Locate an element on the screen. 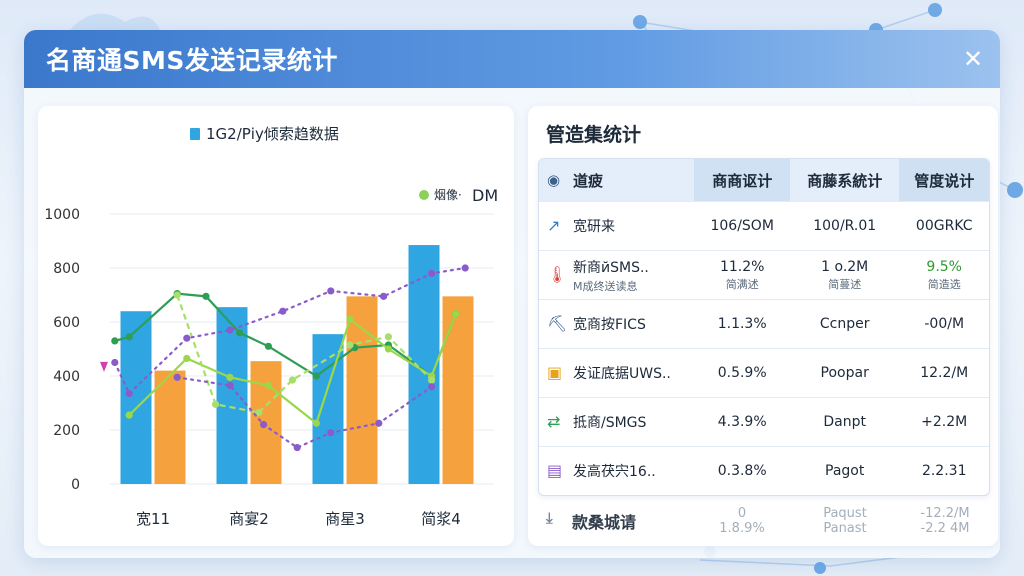  value-text: 4.3.9% is located at coordinates (742, 422).